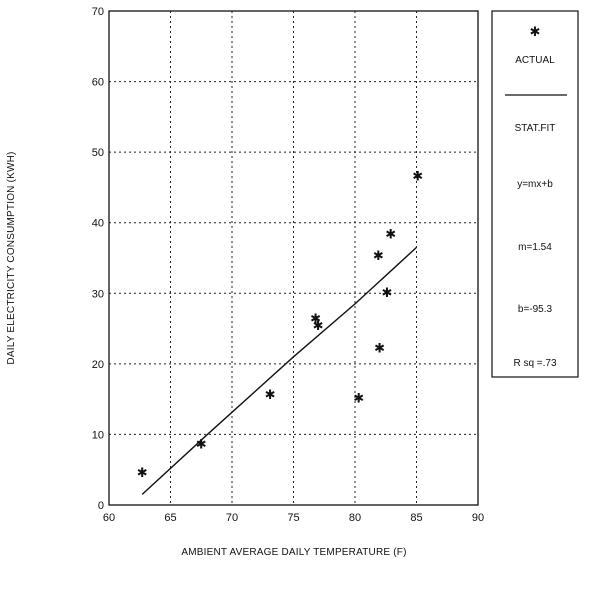 The height and width of the screenshot is (589, 589). I want to click on legend-intercept: b=-95.3, so click(535, 309).